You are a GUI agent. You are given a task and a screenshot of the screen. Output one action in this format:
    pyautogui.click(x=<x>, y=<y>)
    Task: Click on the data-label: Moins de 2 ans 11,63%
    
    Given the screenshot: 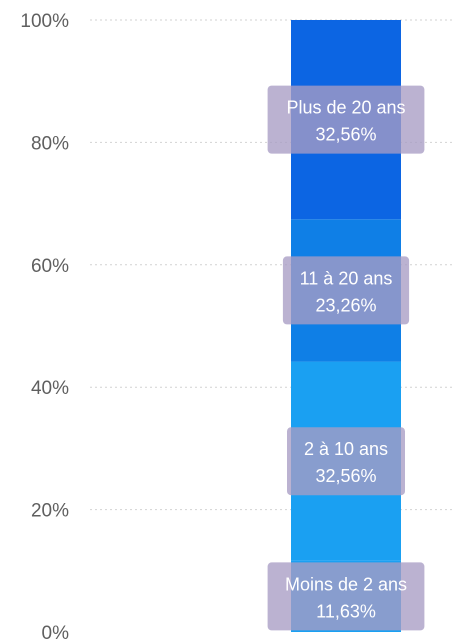 What is the action you would take?
    pyautogui.click(x=346, y=596)
    